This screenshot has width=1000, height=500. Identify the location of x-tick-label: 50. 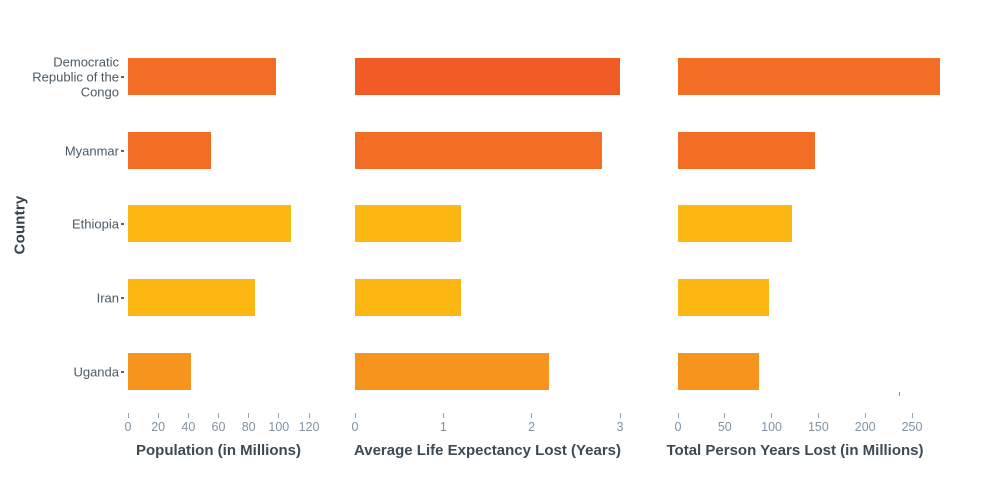
(724, 427).